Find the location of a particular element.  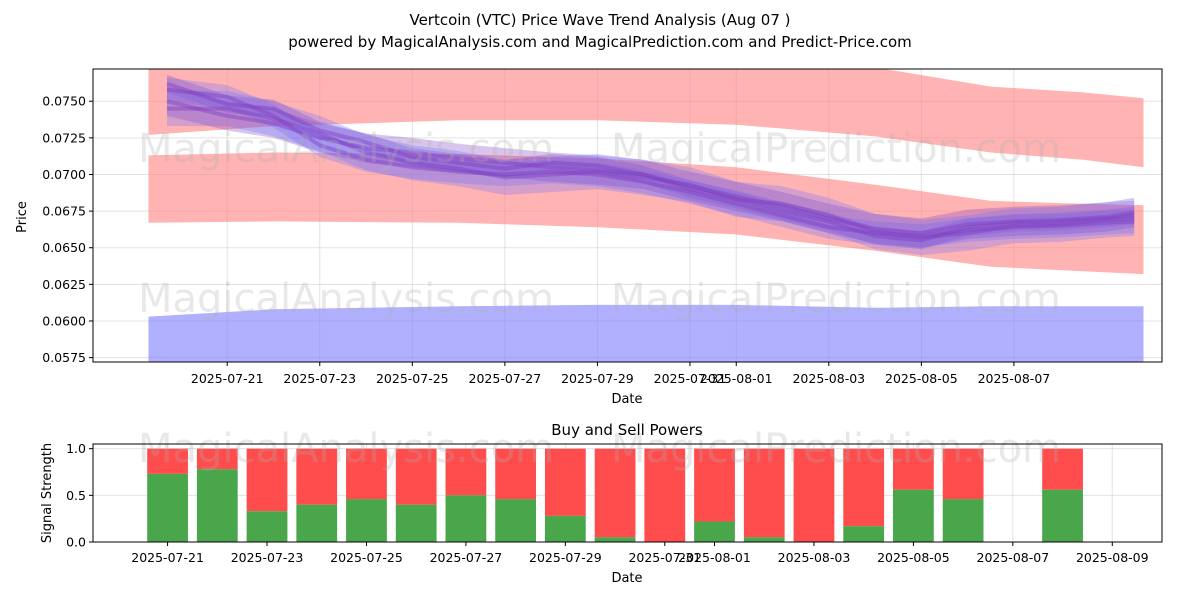

upper-red-band is located at coordinates (646, 118).